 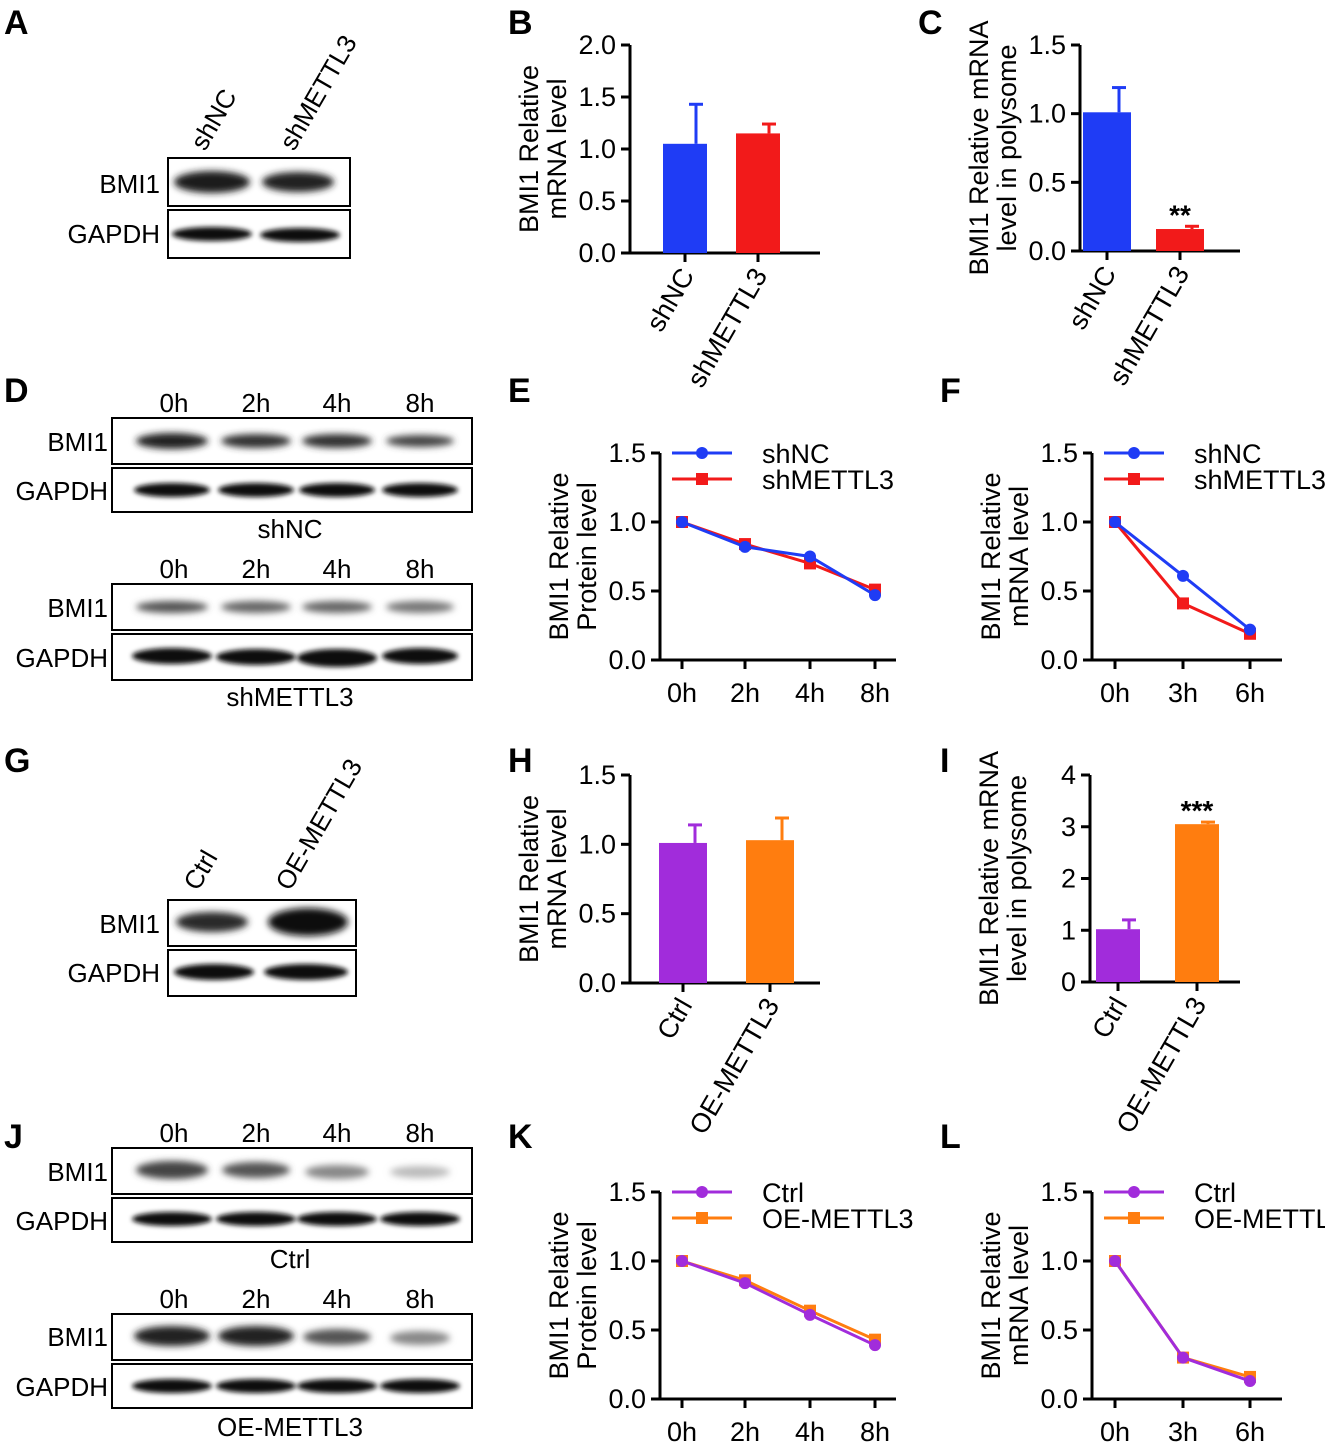 I want to click on y-tick-label: 0, so click(x=1068, y=982).